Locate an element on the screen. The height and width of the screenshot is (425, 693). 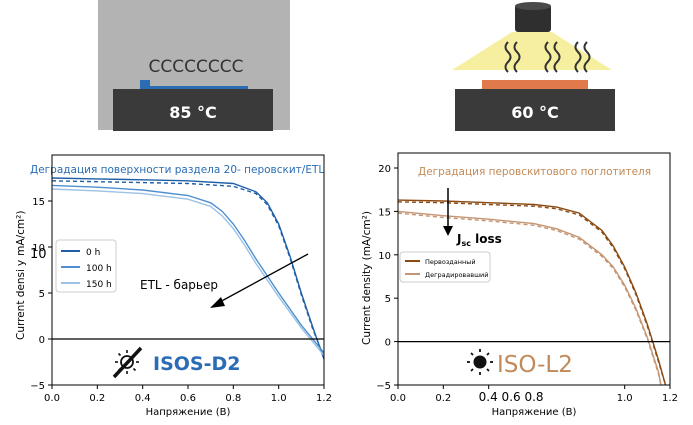
heater-plate-right is located at coordinates (535, 110).